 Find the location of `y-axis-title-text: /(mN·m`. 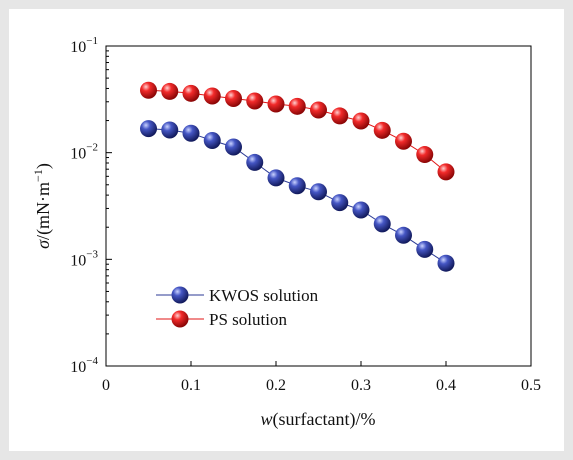

y-axis-title-text: /(mN·m is located at coordinates (43, 211).